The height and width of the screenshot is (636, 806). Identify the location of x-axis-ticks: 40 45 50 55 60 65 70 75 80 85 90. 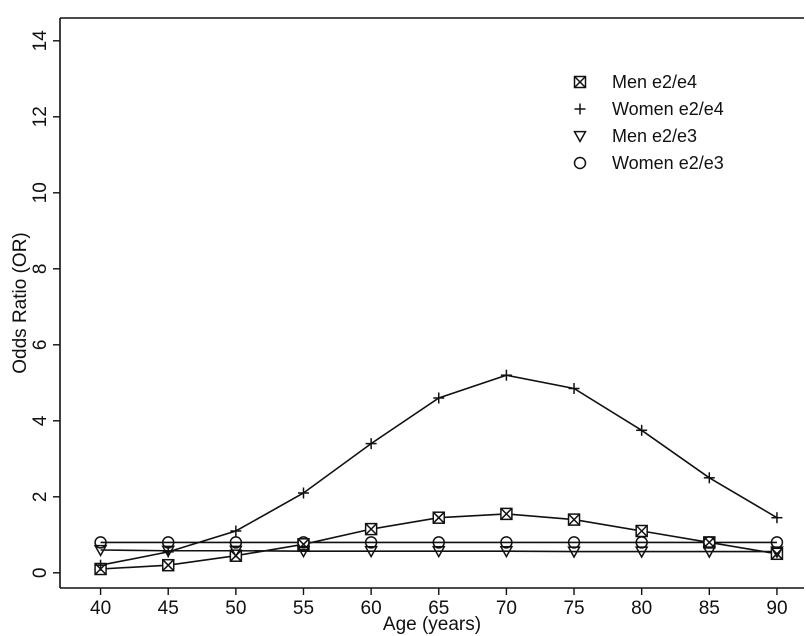
(439, 603).